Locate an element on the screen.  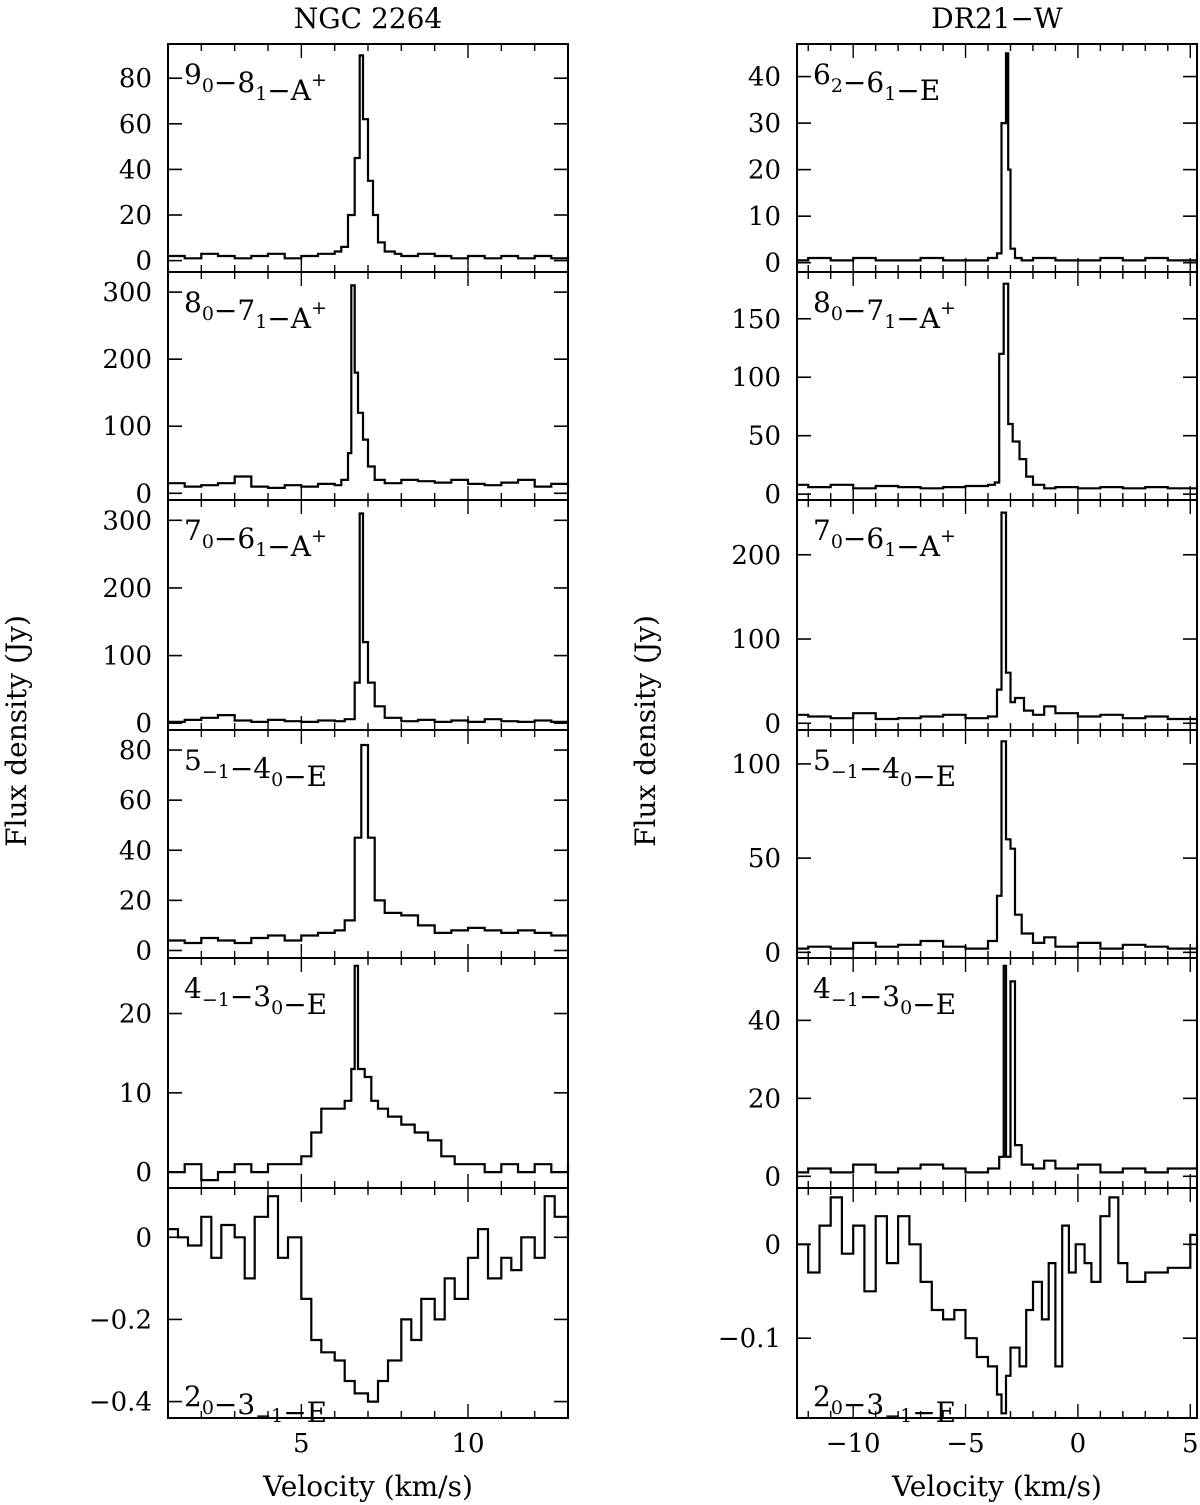
x-tick-label: −5 is located at coordinates (965, 1444).